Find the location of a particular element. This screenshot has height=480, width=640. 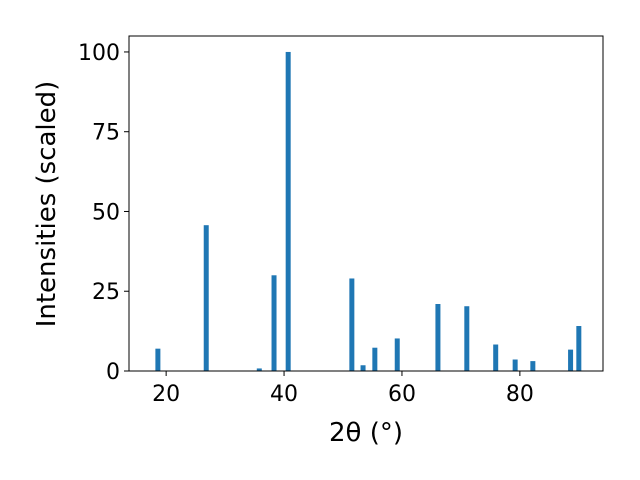

x-tick-label: 80 is located at coordinates (520, 394).